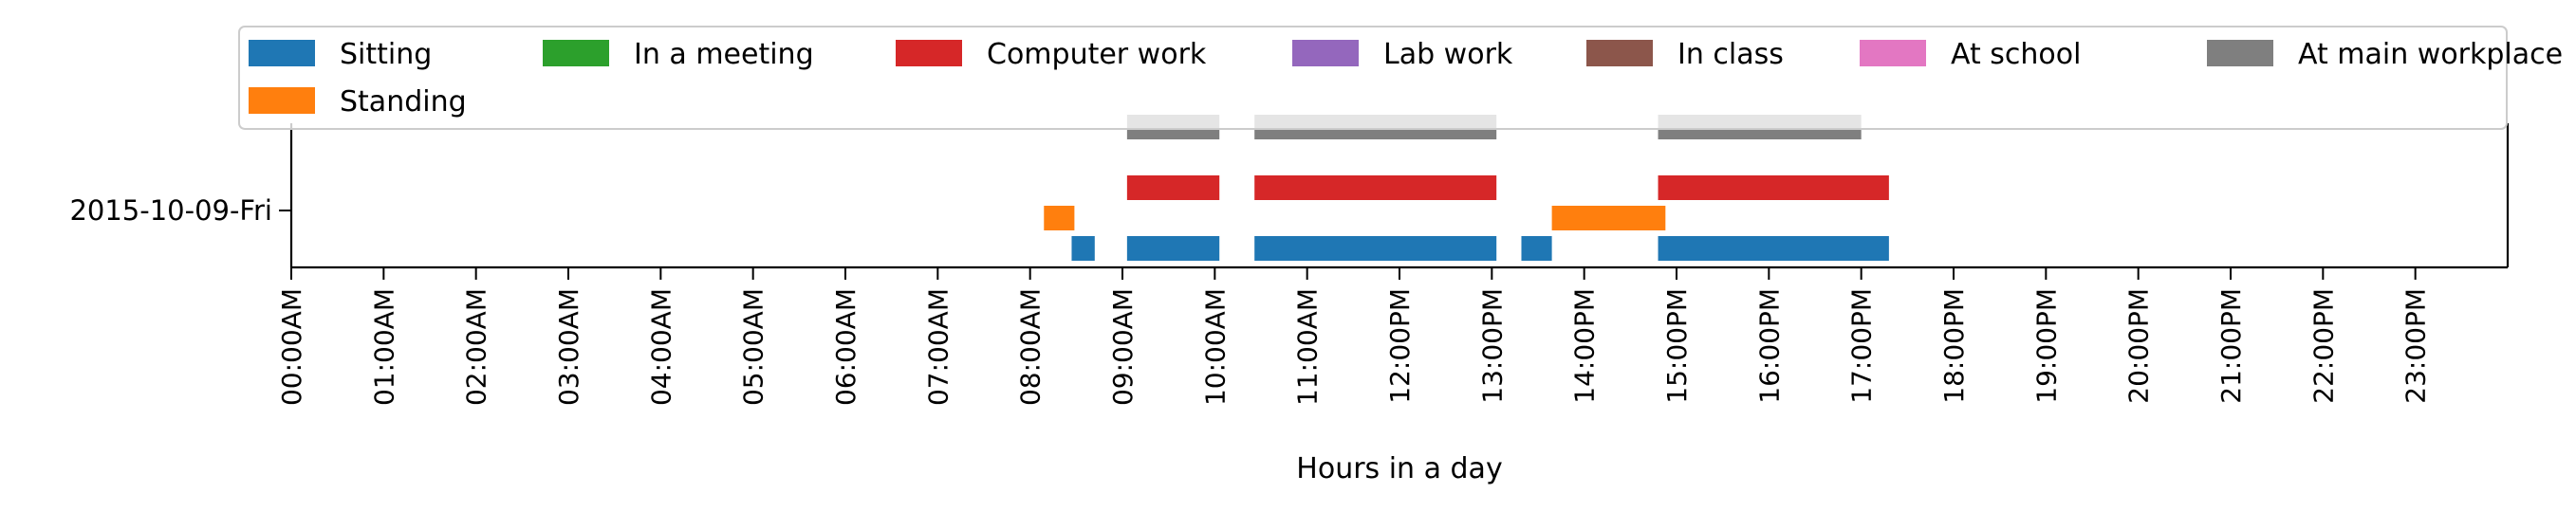 This screenshot has width=2576, height=512. I want to click on legend-label: Standing, so click(403, 102).